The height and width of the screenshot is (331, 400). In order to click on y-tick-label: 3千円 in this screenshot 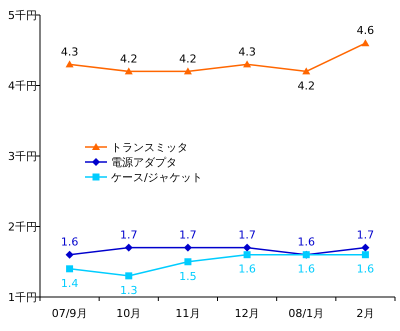, I will do `click(22, 156)`.